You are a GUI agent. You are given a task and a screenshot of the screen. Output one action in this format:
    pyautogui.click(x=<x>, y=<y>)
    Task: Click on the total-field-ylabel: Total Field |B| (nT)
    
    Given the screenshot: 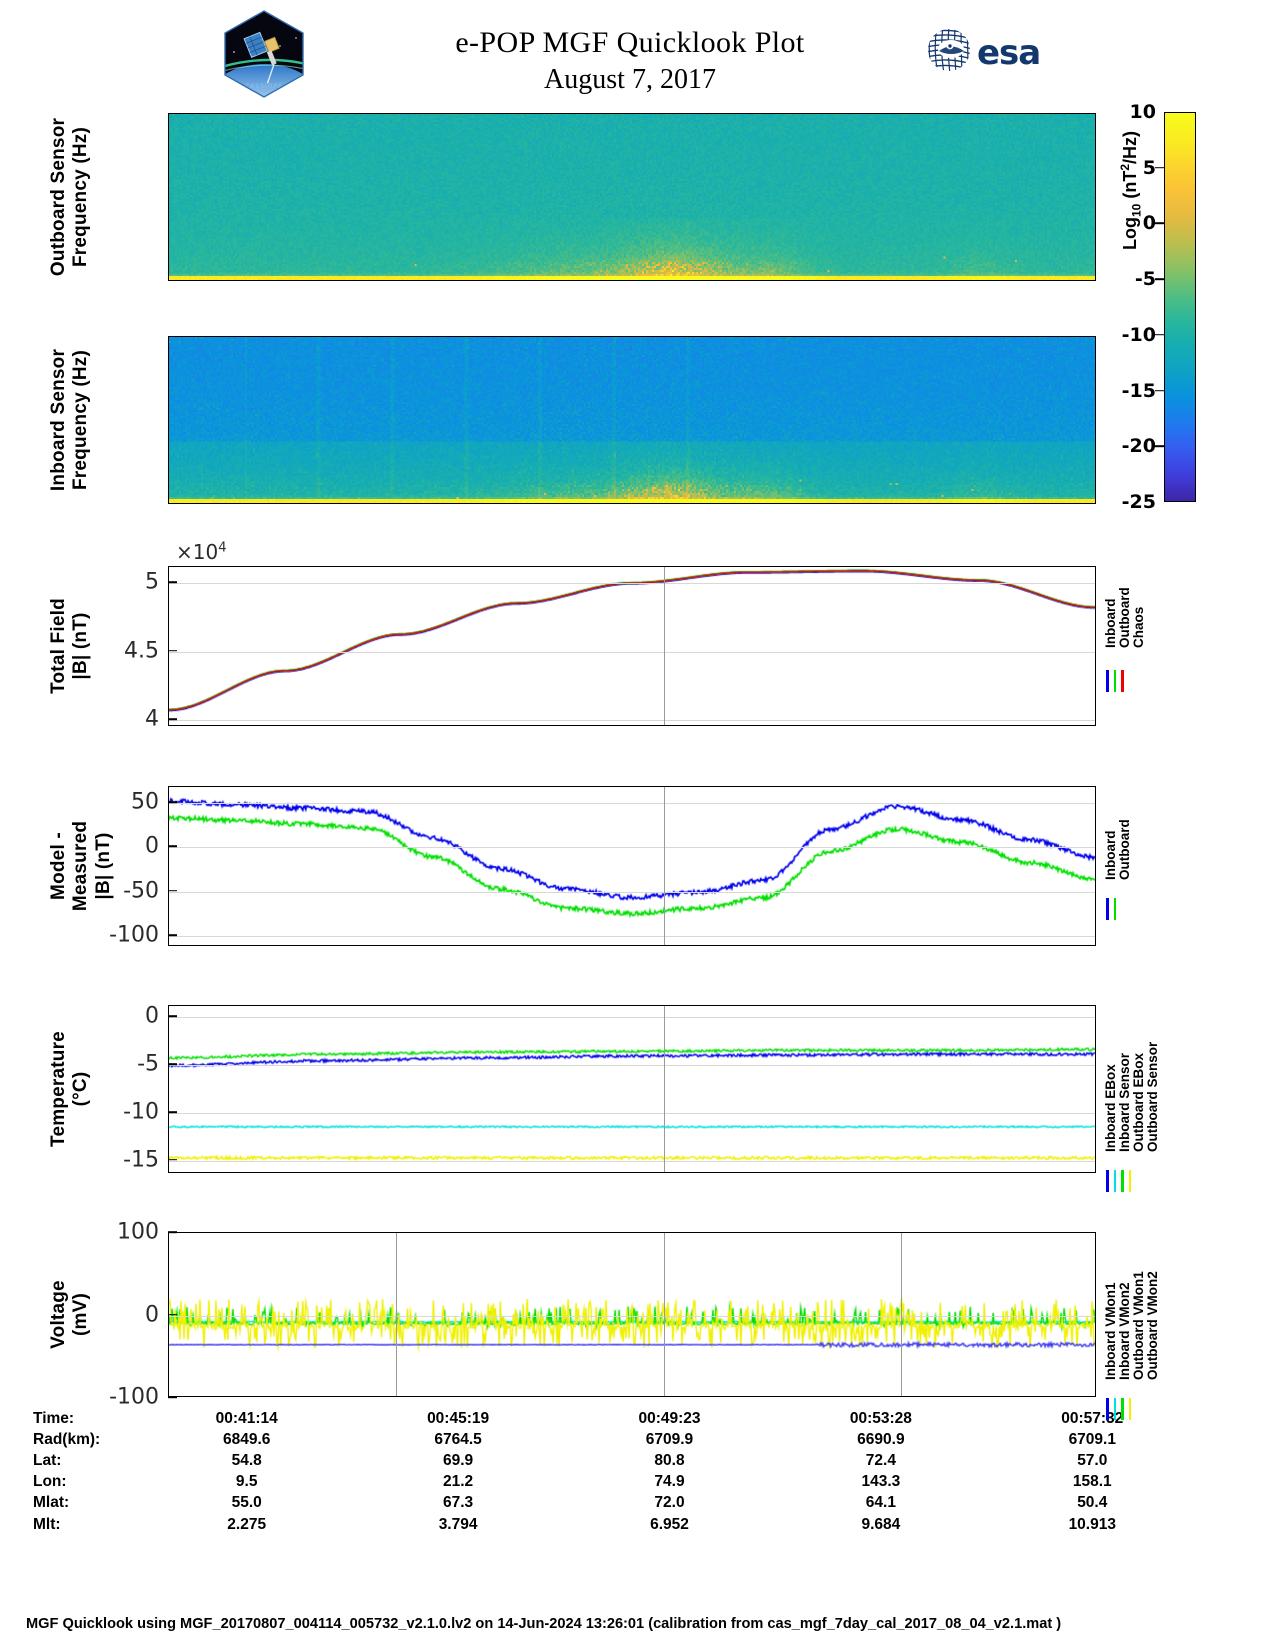 What is the action you would take?
    pyautogui.click(x=70, y=646)
    